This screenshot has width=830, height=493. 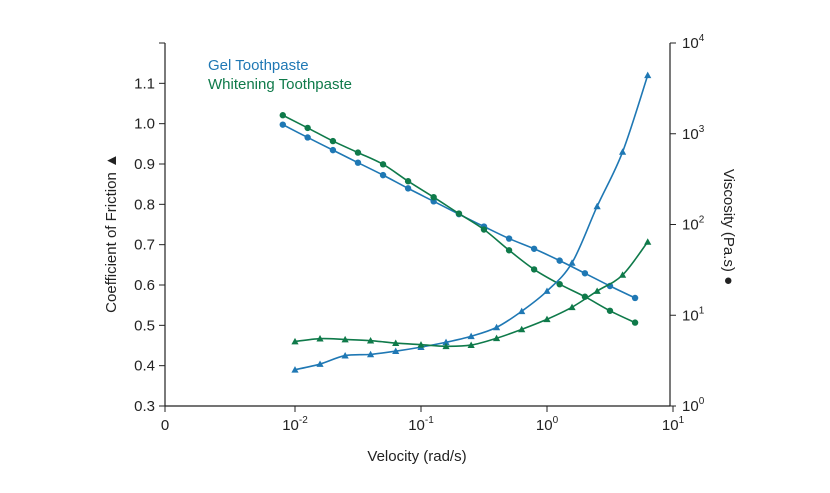 What do you see at coordinates (295, 424) in the screenshot?
I see `x-tick-label: 10⁻²` at bounding box center [295, 424].